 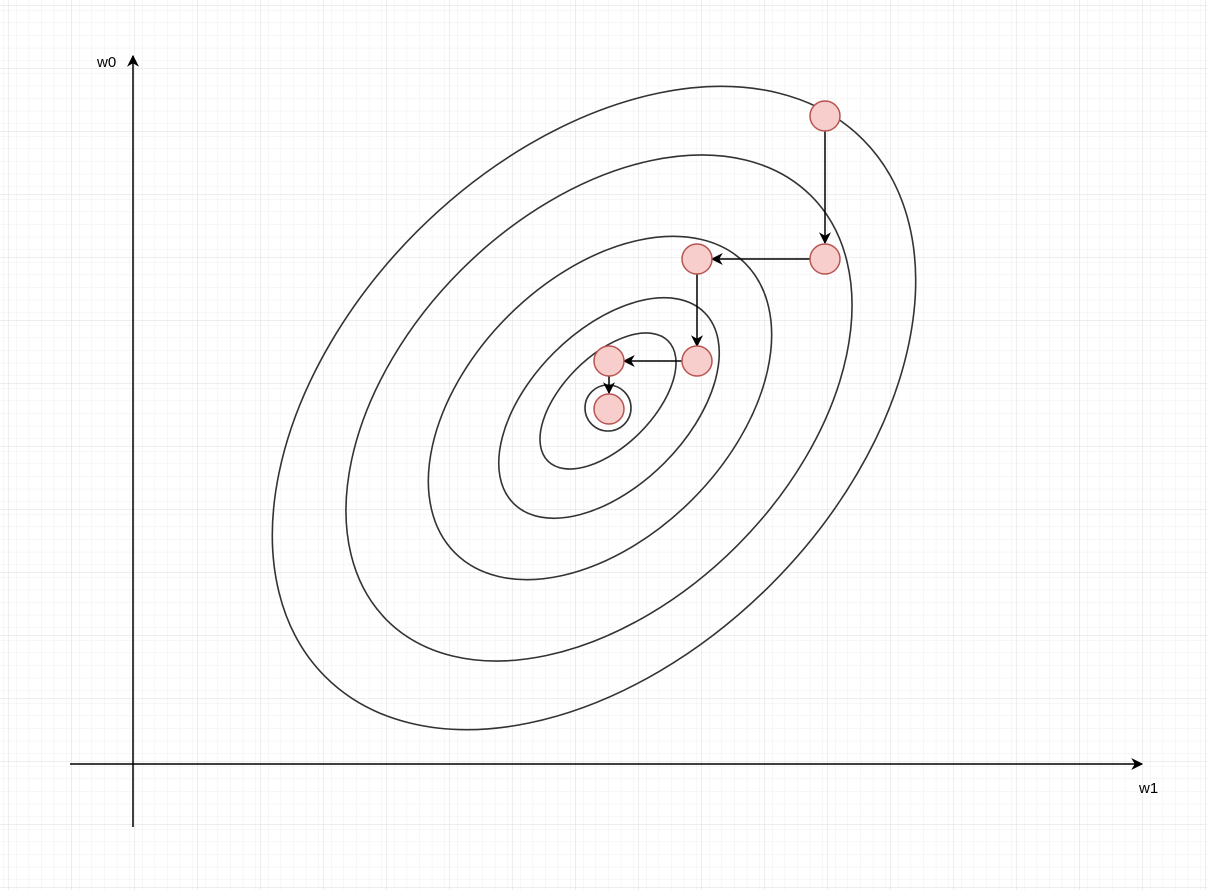 What do you see at coordinates (106, 62) in the screenshot?
I see `y-axis-label: w0` at bounding box center [106, 62].